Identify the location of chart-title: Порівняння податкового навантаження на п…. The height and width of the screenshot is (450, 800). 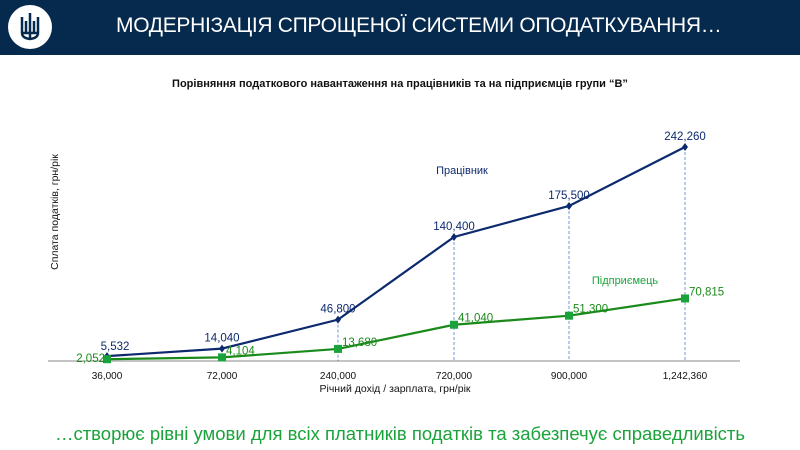
(400, 84).